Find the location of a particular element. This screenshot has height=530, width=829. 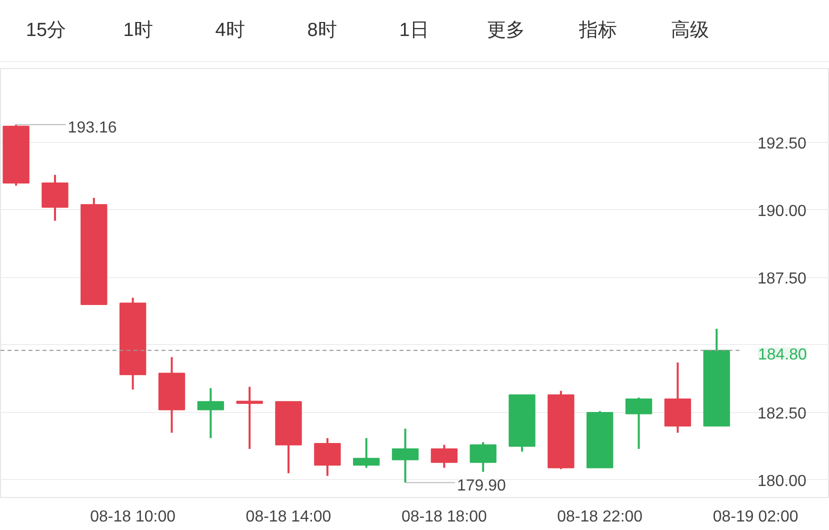

annotation: 193.16 is located at coordinates (92, 128).